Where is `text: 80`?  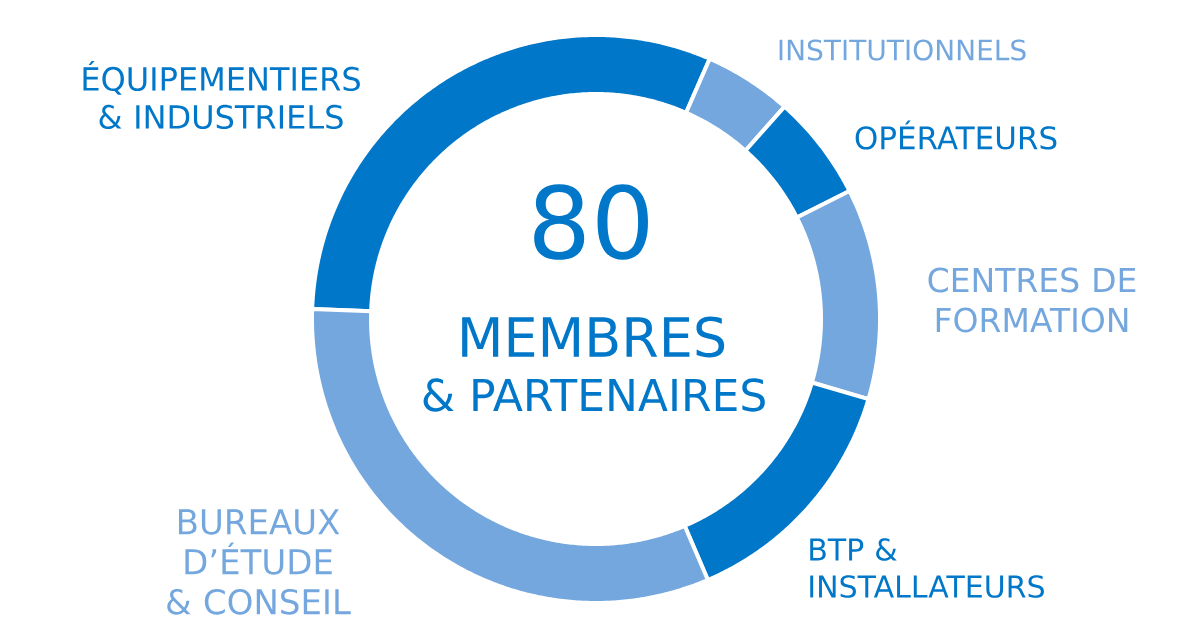 text: 80 is located at coordinates (591, 222).